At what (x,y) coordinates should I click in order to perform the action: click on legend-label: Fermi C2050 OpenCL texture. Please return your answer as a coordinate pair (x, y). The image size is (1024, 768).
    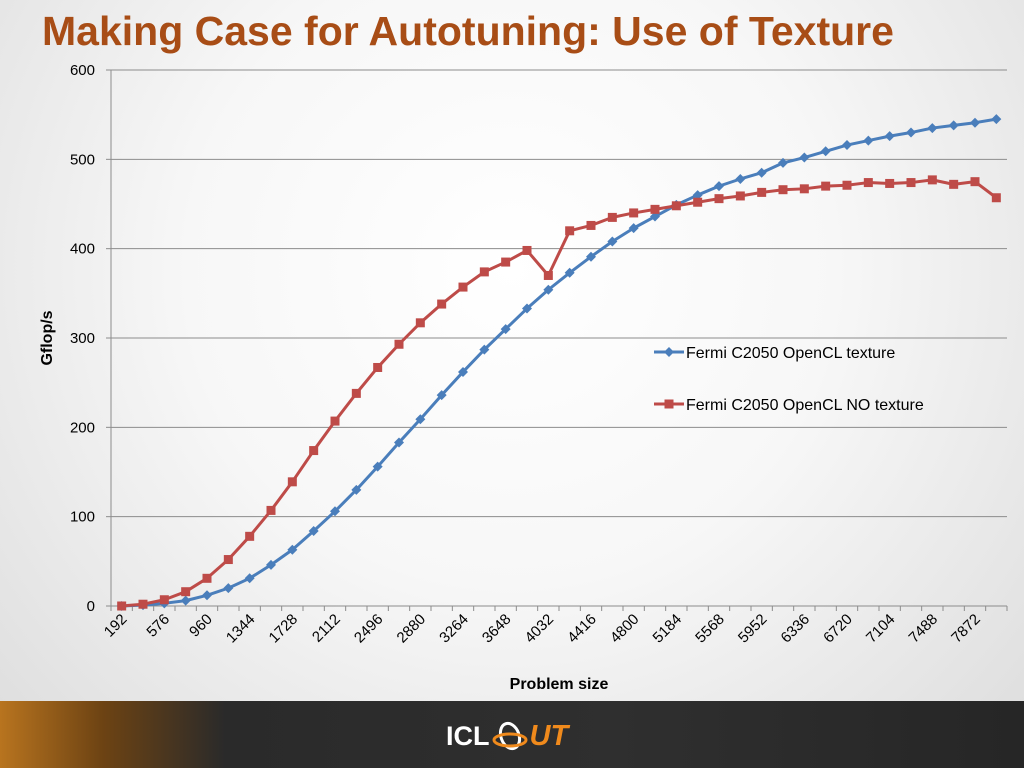
    Looking at the image, I should click on (790, 353).